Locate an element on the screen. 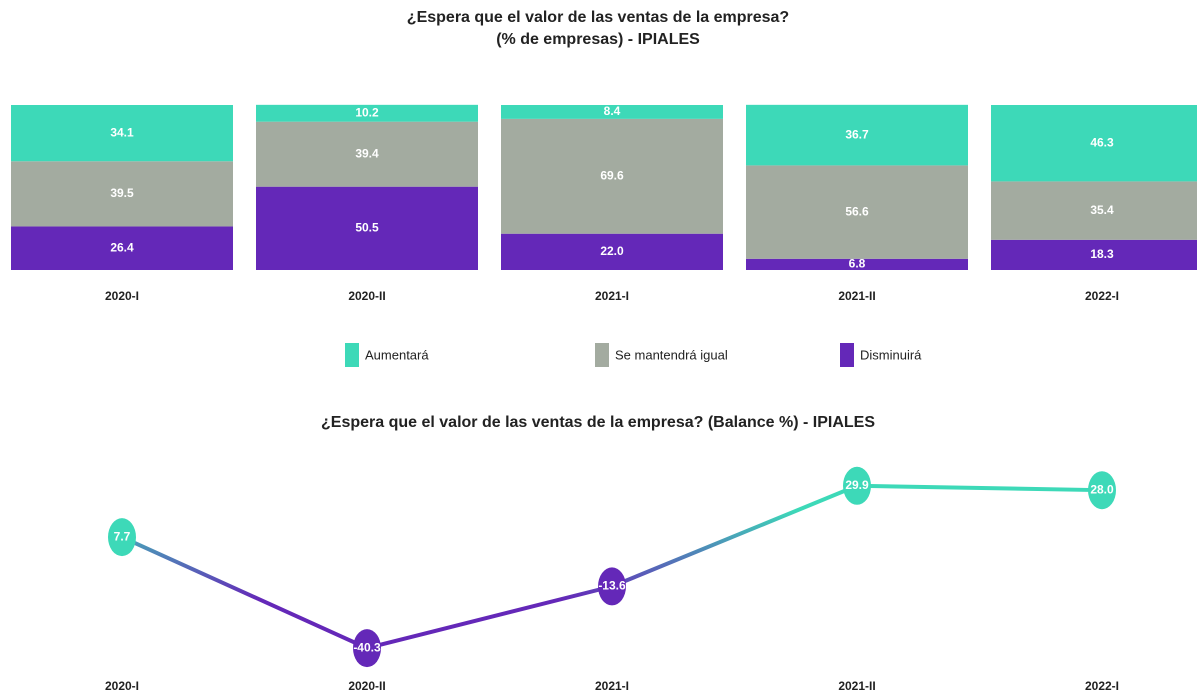 The image size is (1197, 696). data-label: 56.6 is located at coordinates (857, 211).